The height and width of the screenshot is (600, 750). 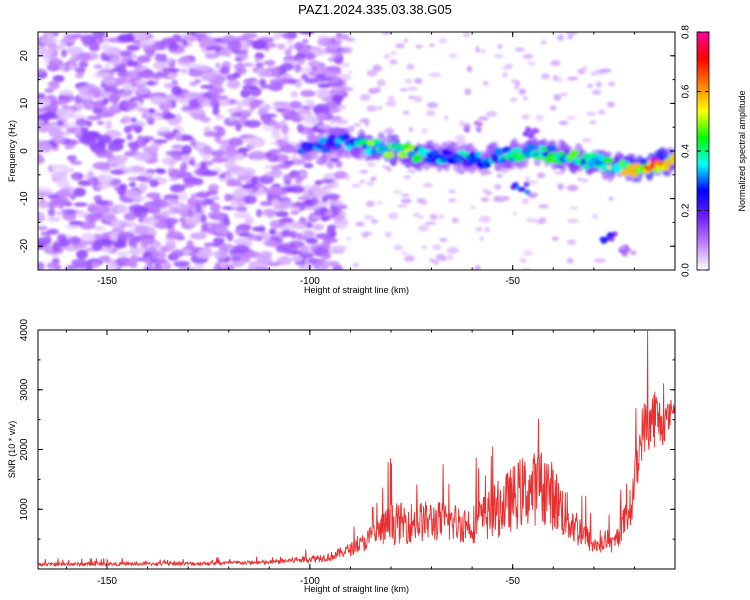 I want to click on colorbar-tick-label: 0.6, so click(x=686, y=91).